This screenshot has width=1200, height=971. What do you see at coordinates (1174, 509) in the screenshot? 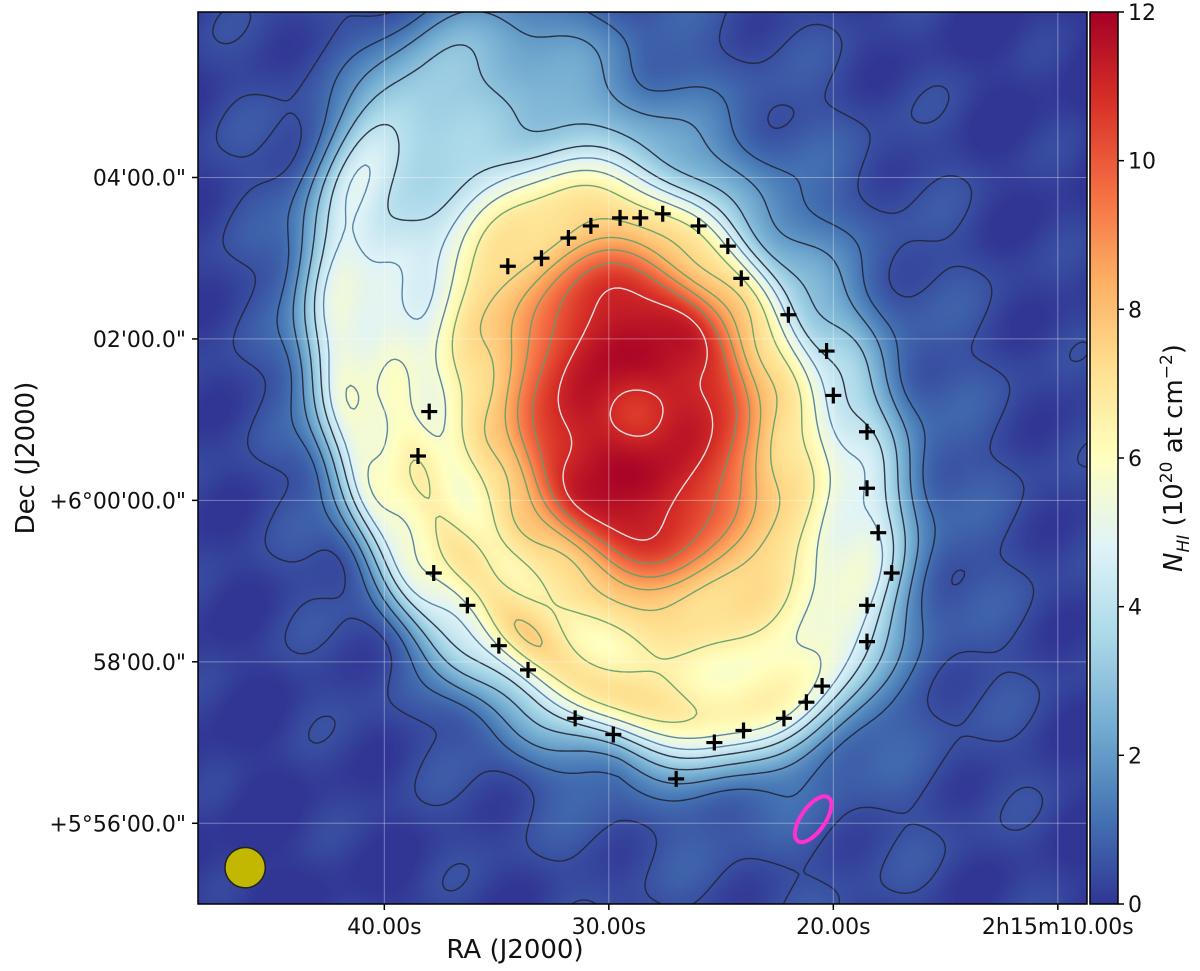
I see `colorbar-label-open: (10` at bounding box center [1174, 509].